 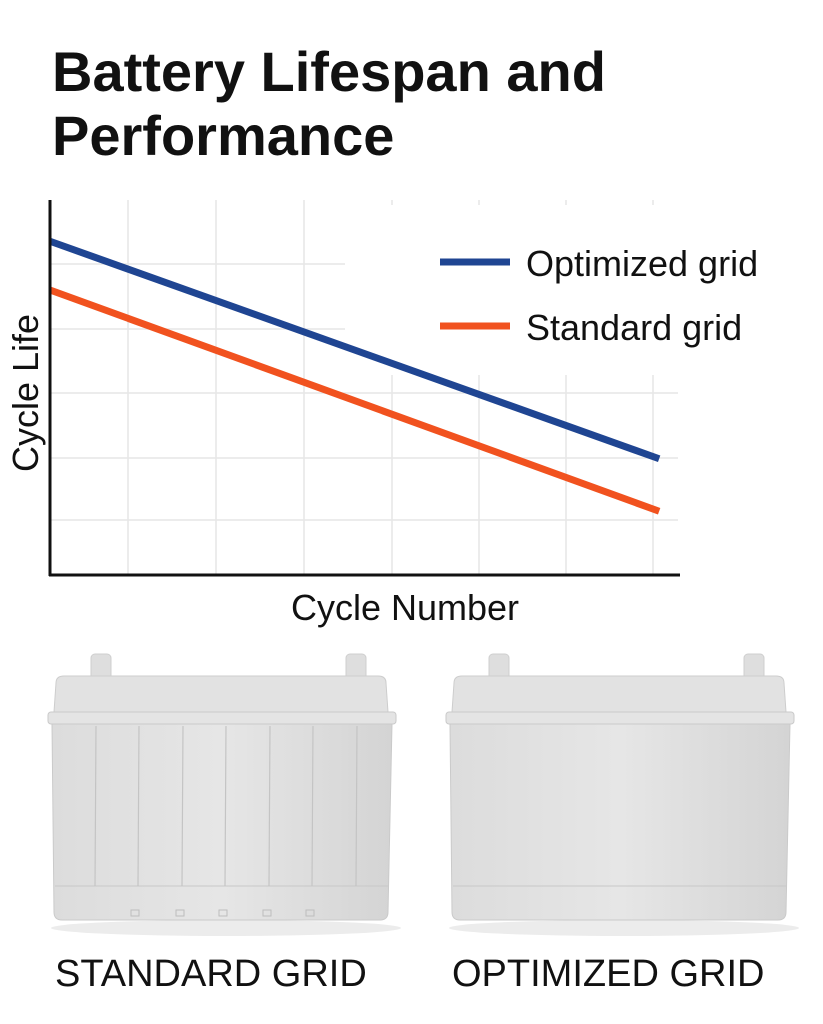 I want to click on x-axis-label: Cycle Number, so click(x=405, y=607).